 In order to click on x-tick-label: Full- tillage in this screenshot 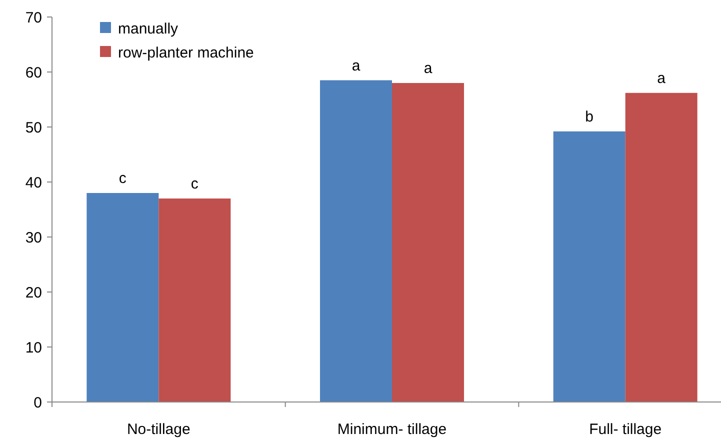, I will do `click(625, 429)`.